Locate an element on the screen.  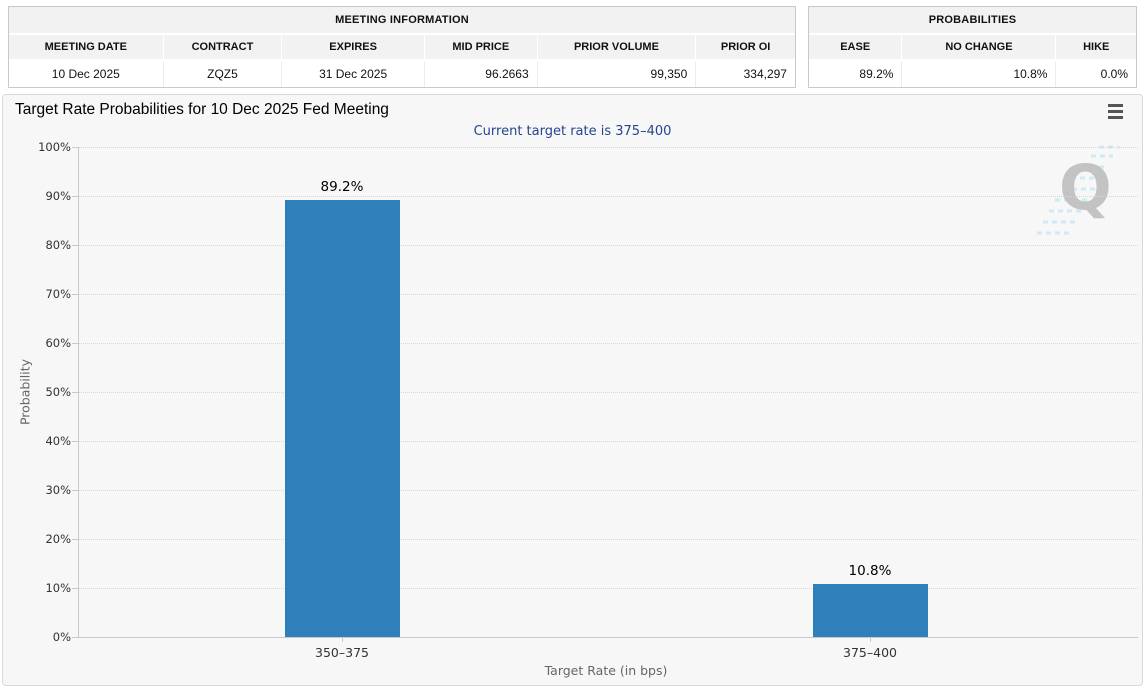
y-axis-line is located at coordinates (78, 392).